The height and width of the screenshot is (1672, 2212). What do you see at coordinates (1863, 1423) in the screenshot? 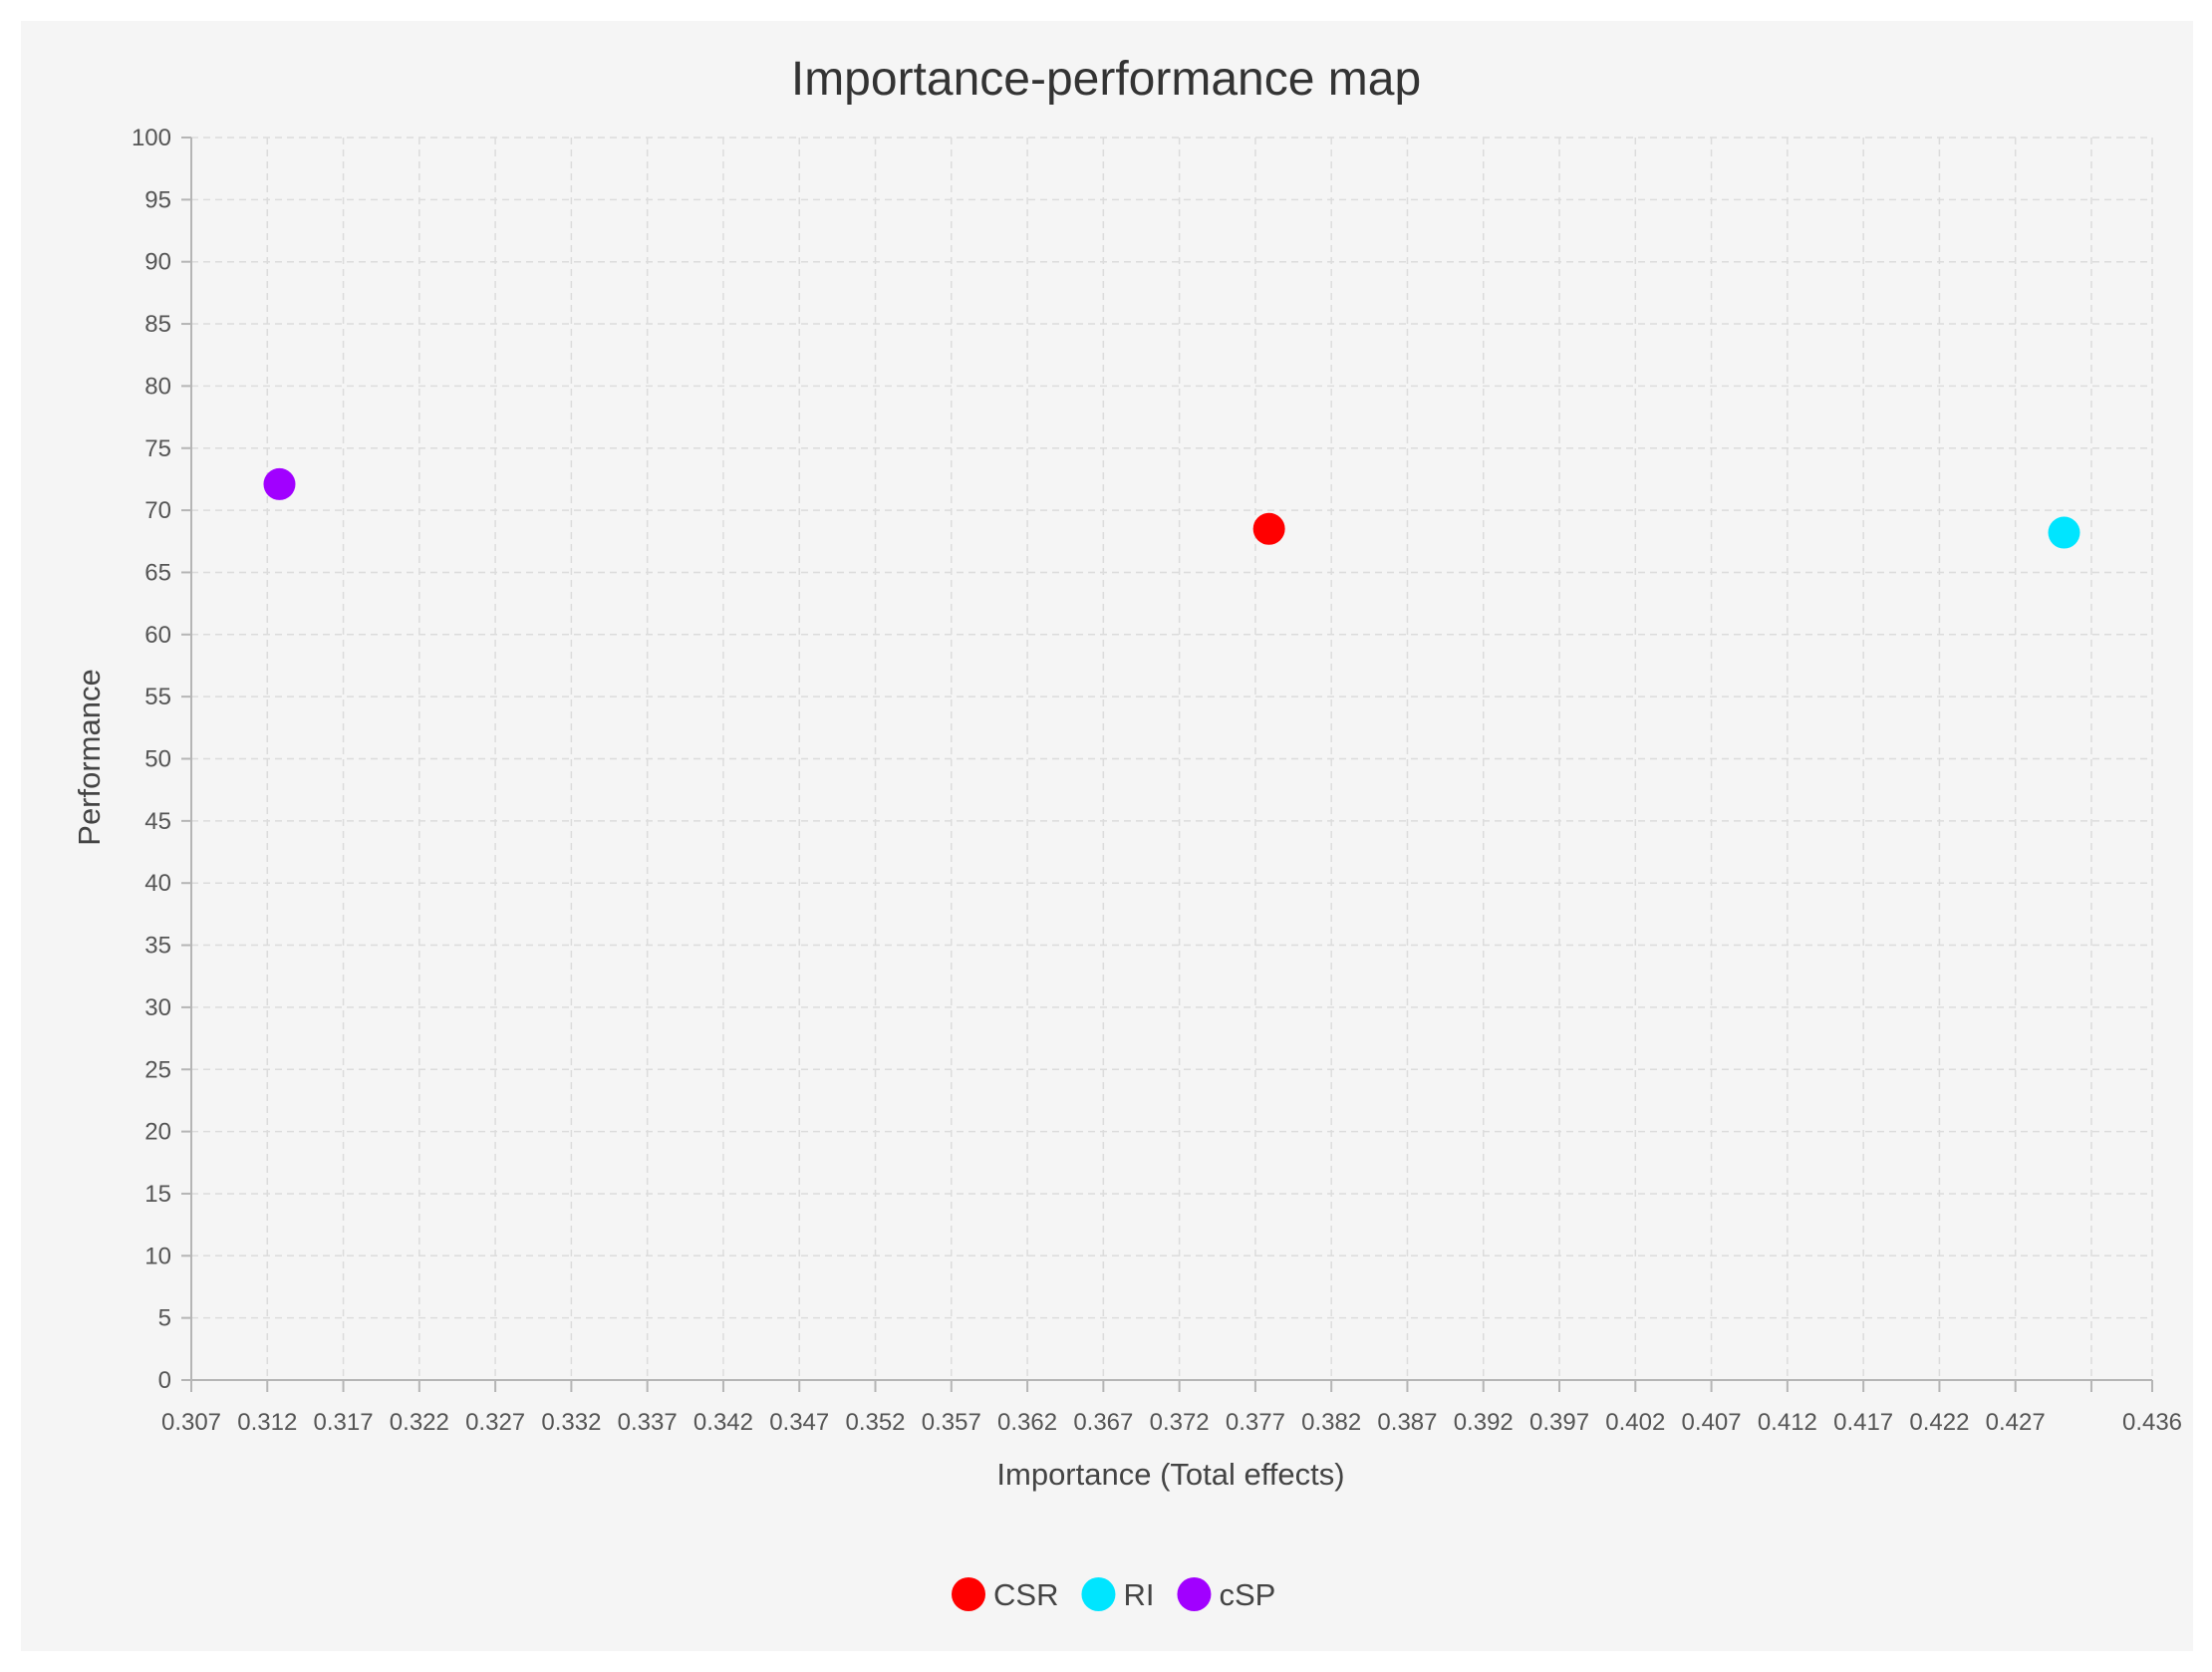
I see `x-tick-label: 0.417` at bounding box center [1863, 1423].